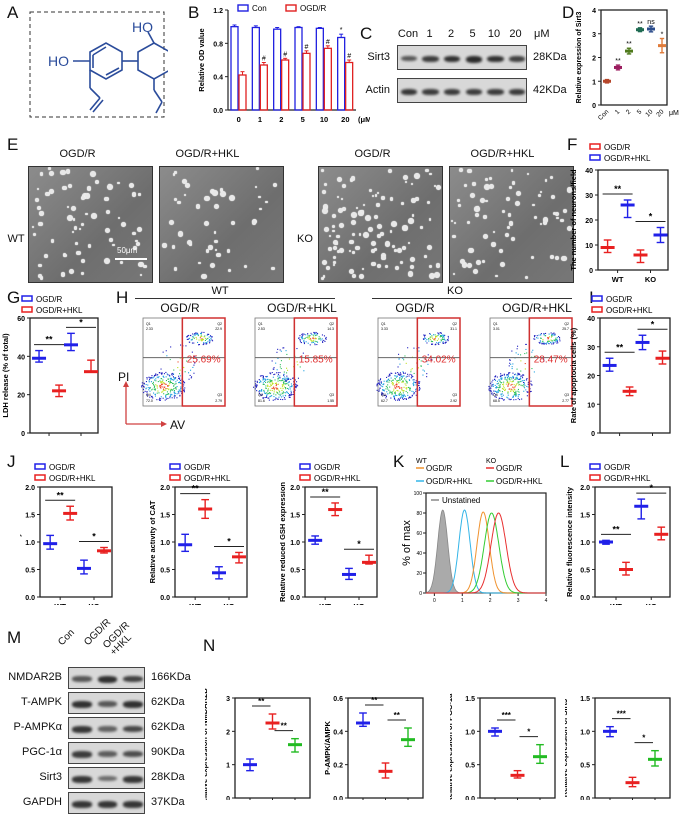 Image resolution: width=685 pixels, height=814 pixels. I want to click on molecular-weight-label: 166KDa, so click(171, 677).